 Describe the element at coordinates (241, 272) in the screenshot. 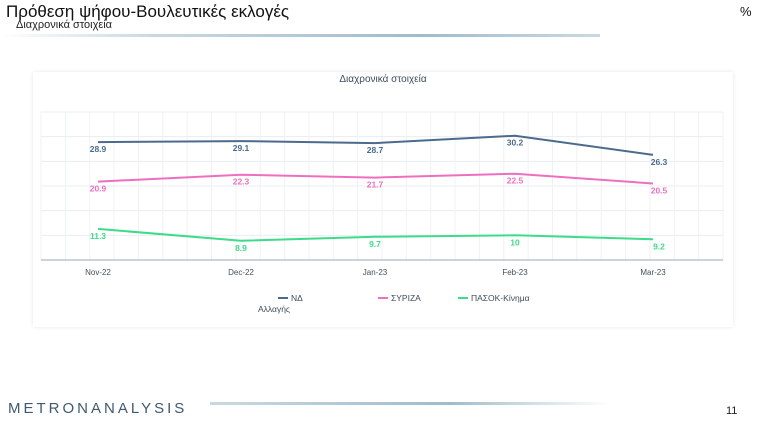

I see `x-tick-label: Dec-22` at that location.